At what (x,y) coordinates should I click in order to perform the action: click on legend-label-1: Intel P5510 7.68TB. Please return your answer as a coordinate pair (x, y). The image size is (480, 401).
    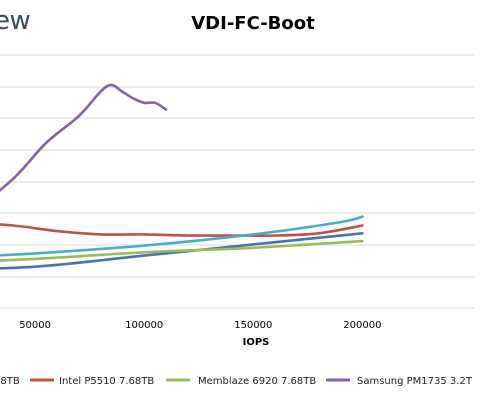
    Looking at the image, I should click on (106, 381).